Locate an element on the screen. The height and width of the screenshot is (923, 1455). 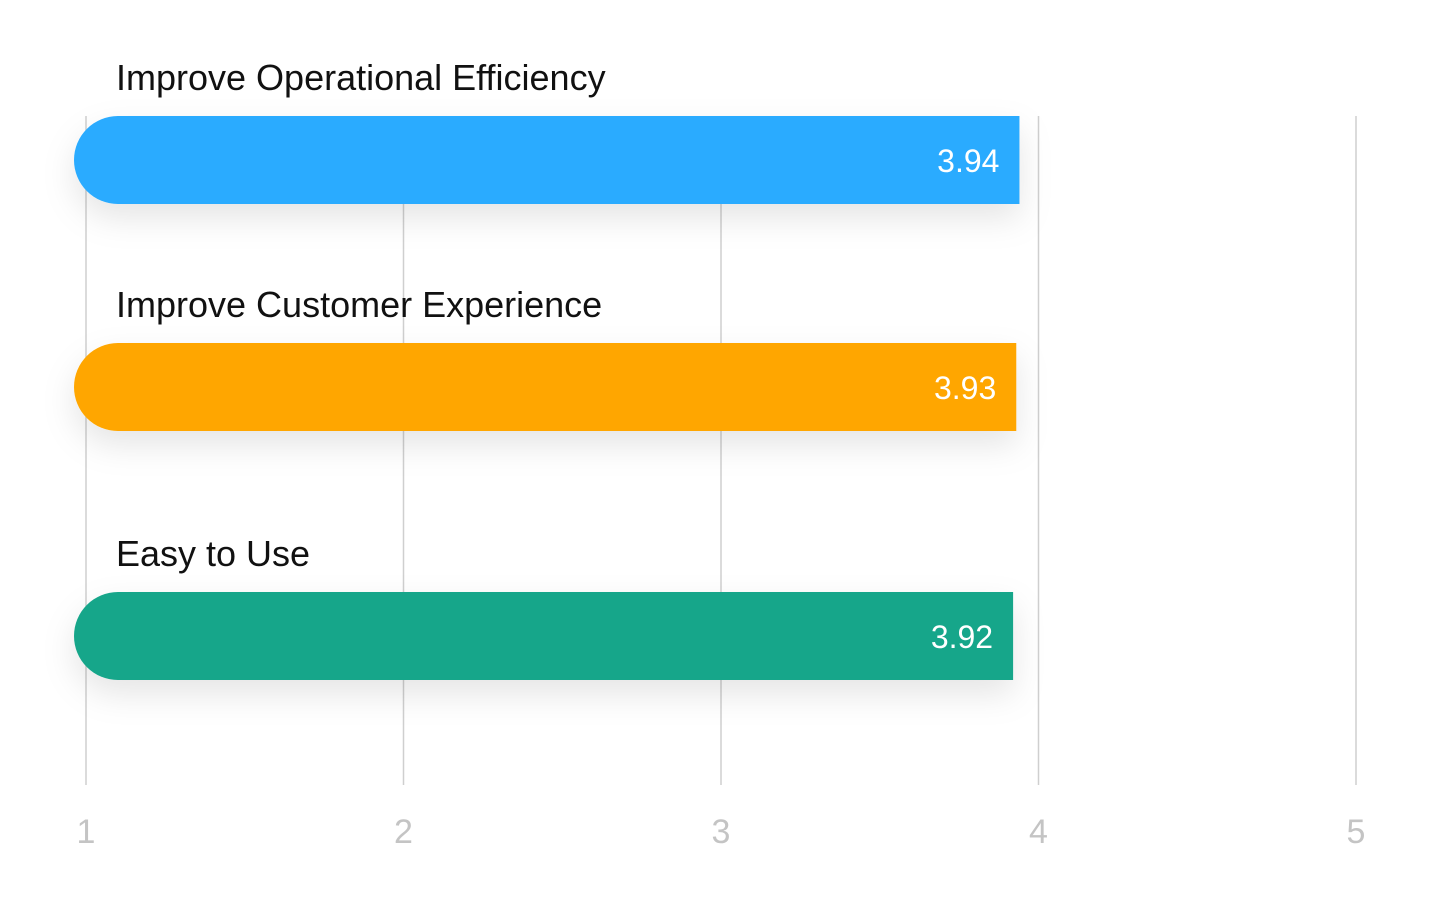
x-axis-ticks: 1 2 3 4 5 is located at coordinates (721, 832).